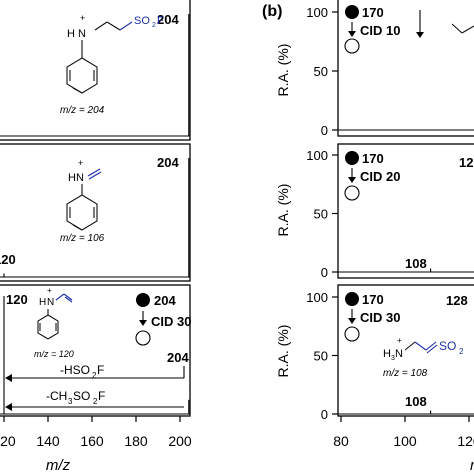  What do you see at coordinates (54, 354) in the screenshot?
I see `panel-a-bottom-mz: m/z = 120` at bounding box center [54, 354].